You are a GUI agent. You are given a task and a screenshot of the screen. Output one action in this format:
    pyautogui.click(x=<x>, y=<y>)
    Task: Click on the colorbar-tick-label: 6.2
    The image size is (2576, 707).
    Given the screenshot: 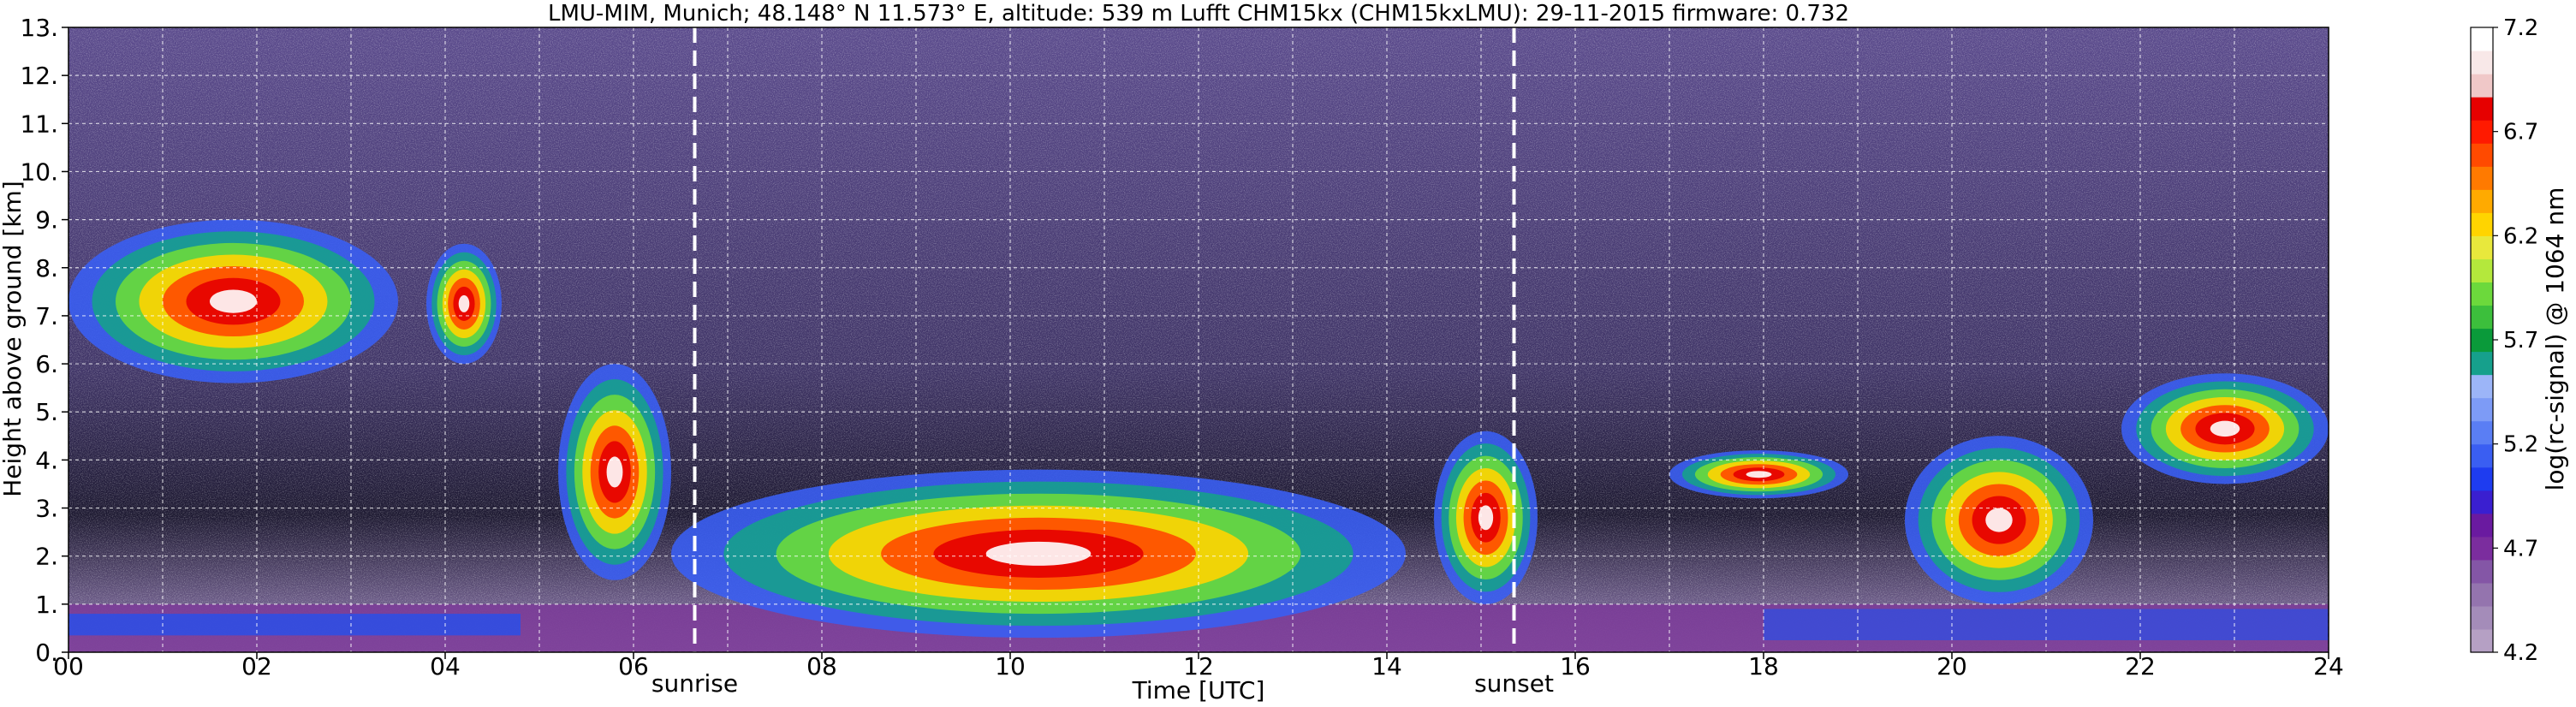 What is the action you would take?
    pyautogui.click(x=2520, y=236)
    